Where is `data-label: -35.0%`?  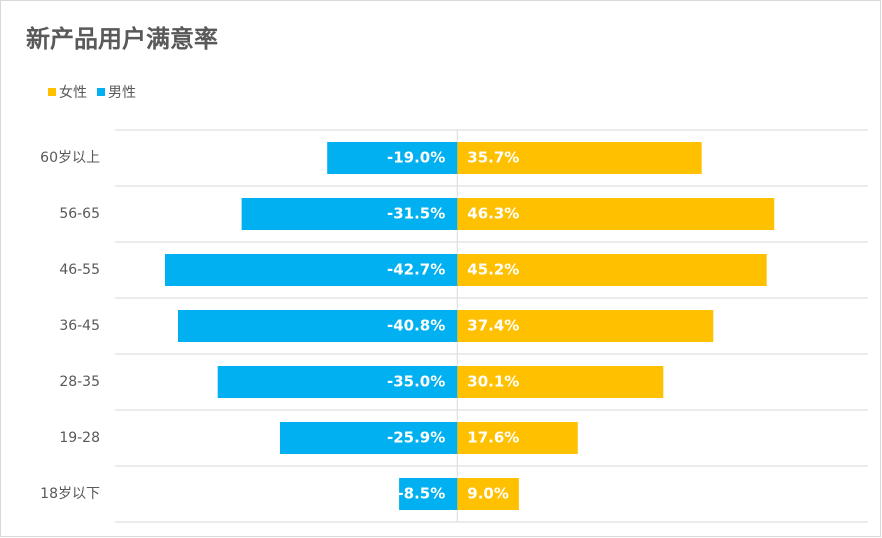 data-label: -35.0% is located at coordinates (416, 382).